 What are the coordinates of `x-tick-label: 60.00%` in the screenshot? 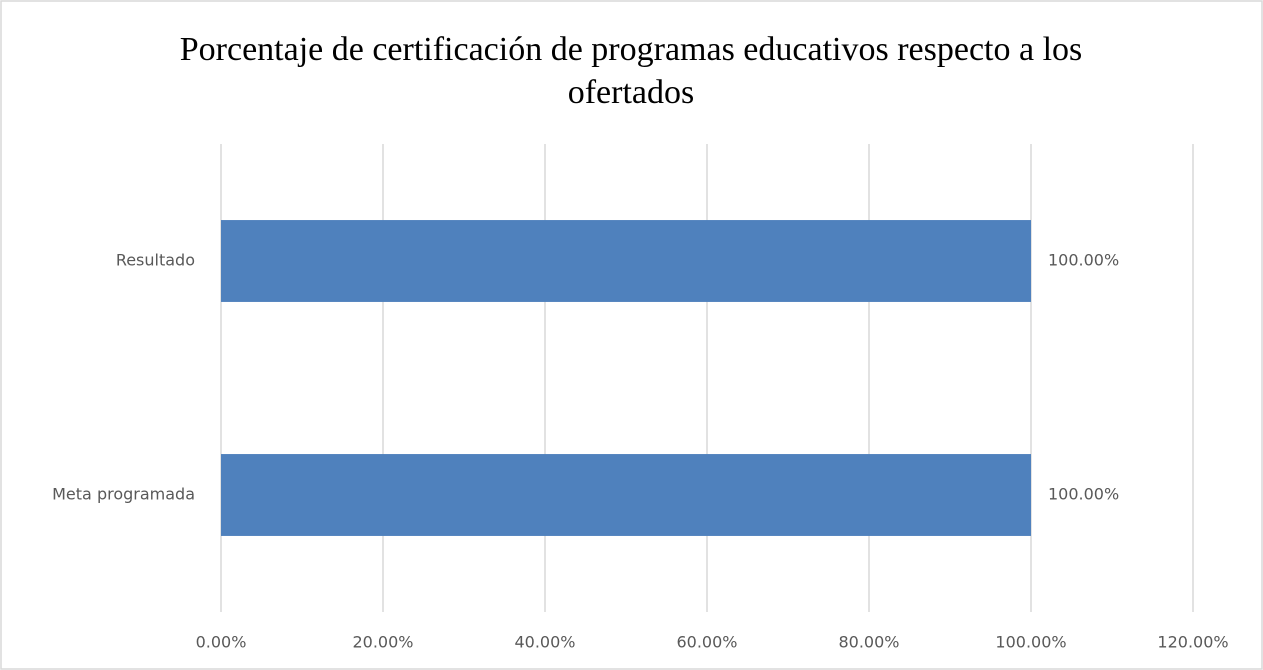 It's located at (706, 642).